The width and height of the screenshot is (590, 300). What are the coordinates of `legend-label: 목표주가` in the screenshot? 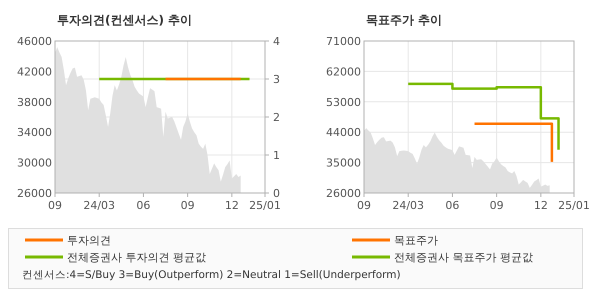 It's located at (416, 240).